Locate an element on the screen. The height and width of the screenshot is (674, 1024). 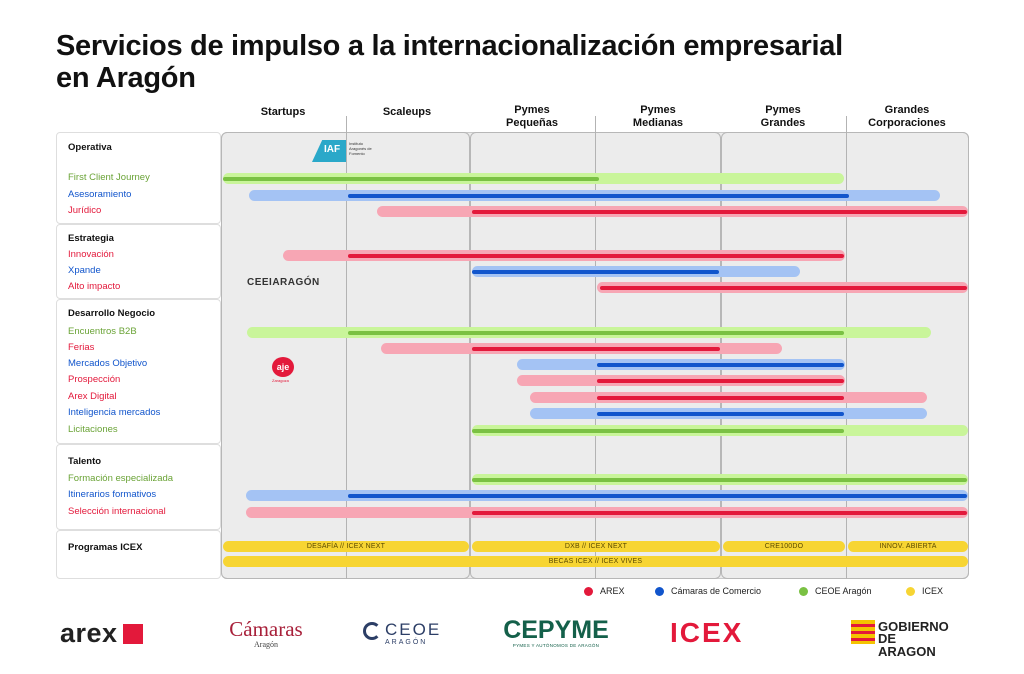
arex-logo-flag is located at coordinates (133, 634).